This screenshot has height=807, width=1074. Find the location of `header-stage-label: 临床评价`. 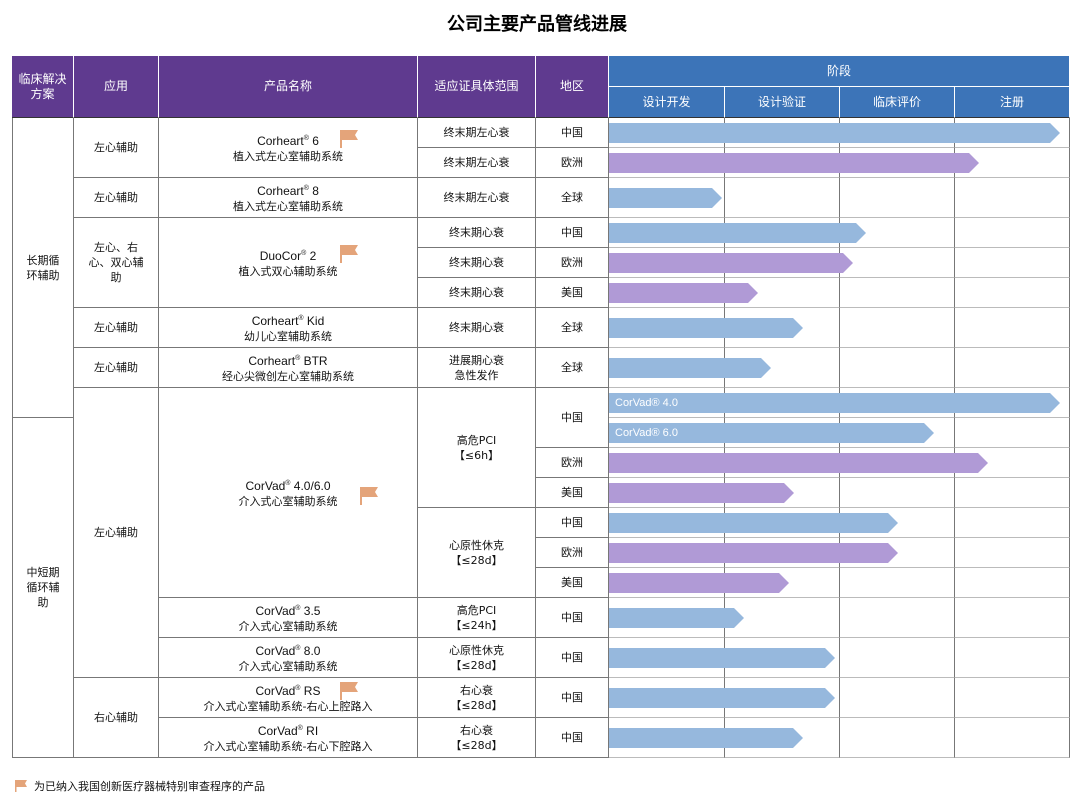

header-stage-label: 临床评价 is located at coordinates (896, 101).